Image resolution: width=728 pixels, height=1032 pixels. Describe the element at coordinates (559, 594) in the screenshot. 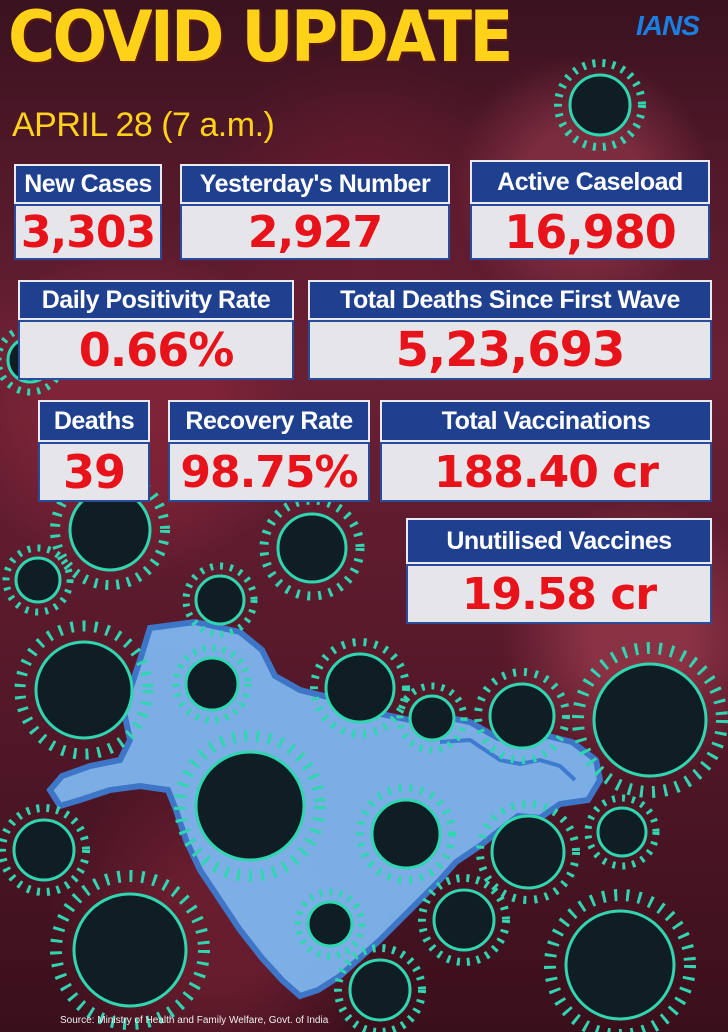

I see `stat-value: 19.58 cr` at that location.